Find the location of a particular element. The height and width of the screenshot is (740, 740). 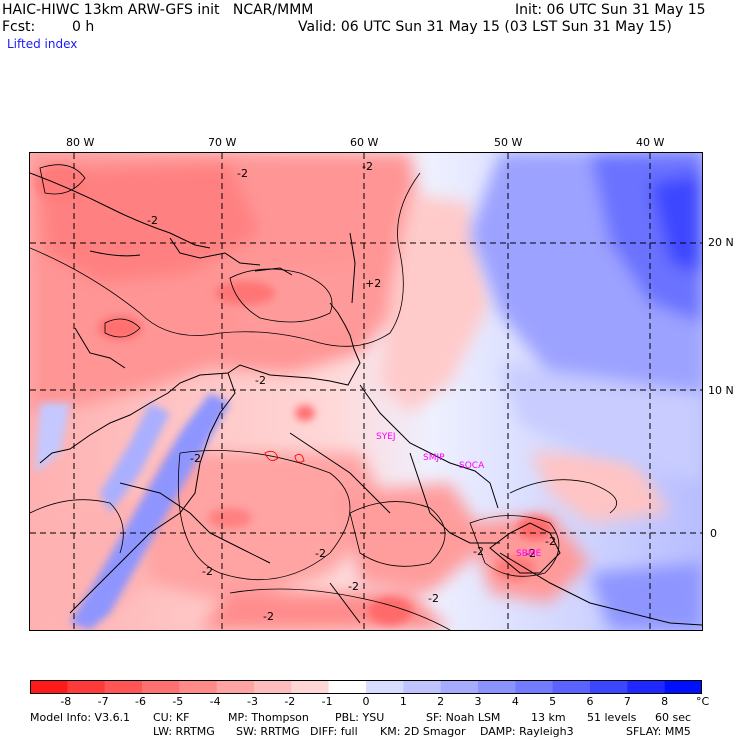

colorbar-tick-label: -5 is located at coordinates (178, 701).